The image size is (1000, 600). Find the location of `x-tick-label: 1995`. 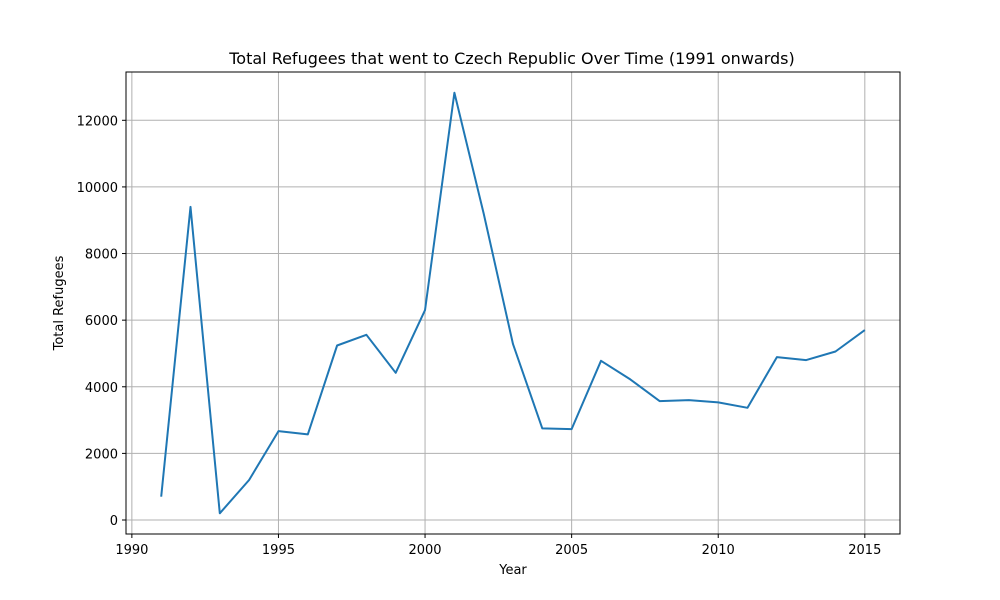

x-tick-label: 1995 is located at coordinates (278, 550).